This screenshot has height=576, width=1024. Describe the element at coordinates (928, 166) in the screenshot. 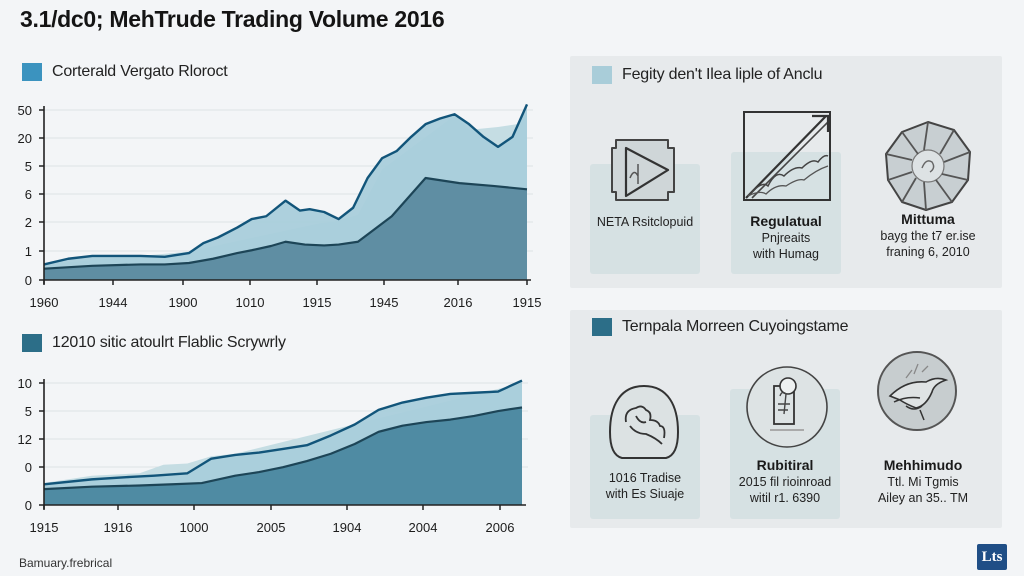

I see `shutter-icon` at that location.